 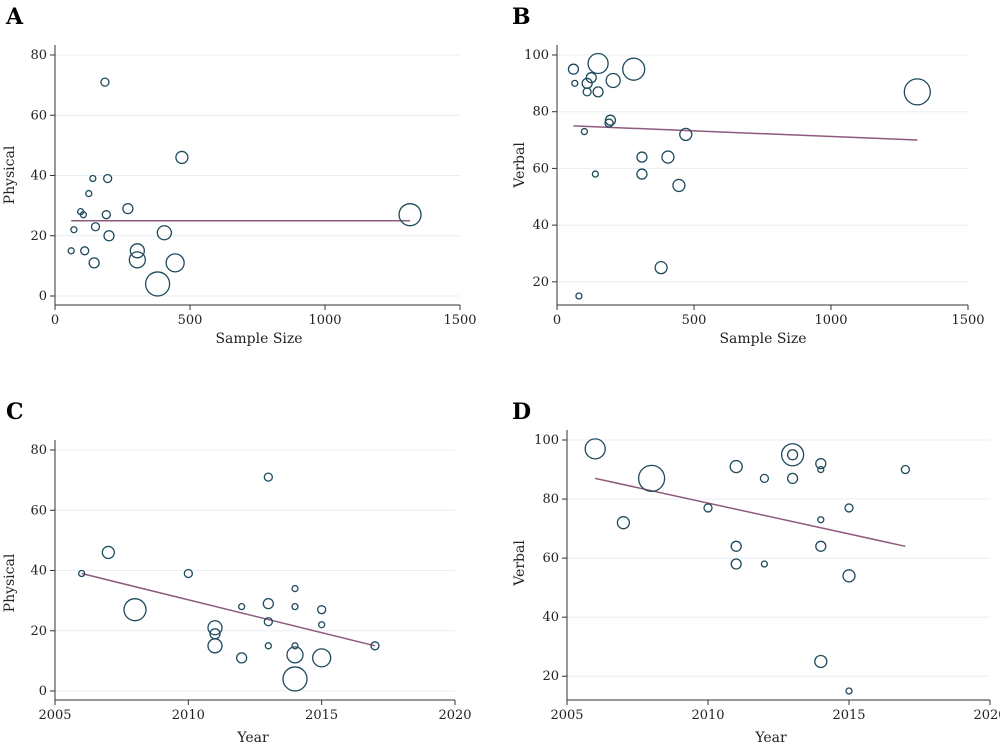 I want to click on panel-letter-a: A, so click(x=14, y=17).